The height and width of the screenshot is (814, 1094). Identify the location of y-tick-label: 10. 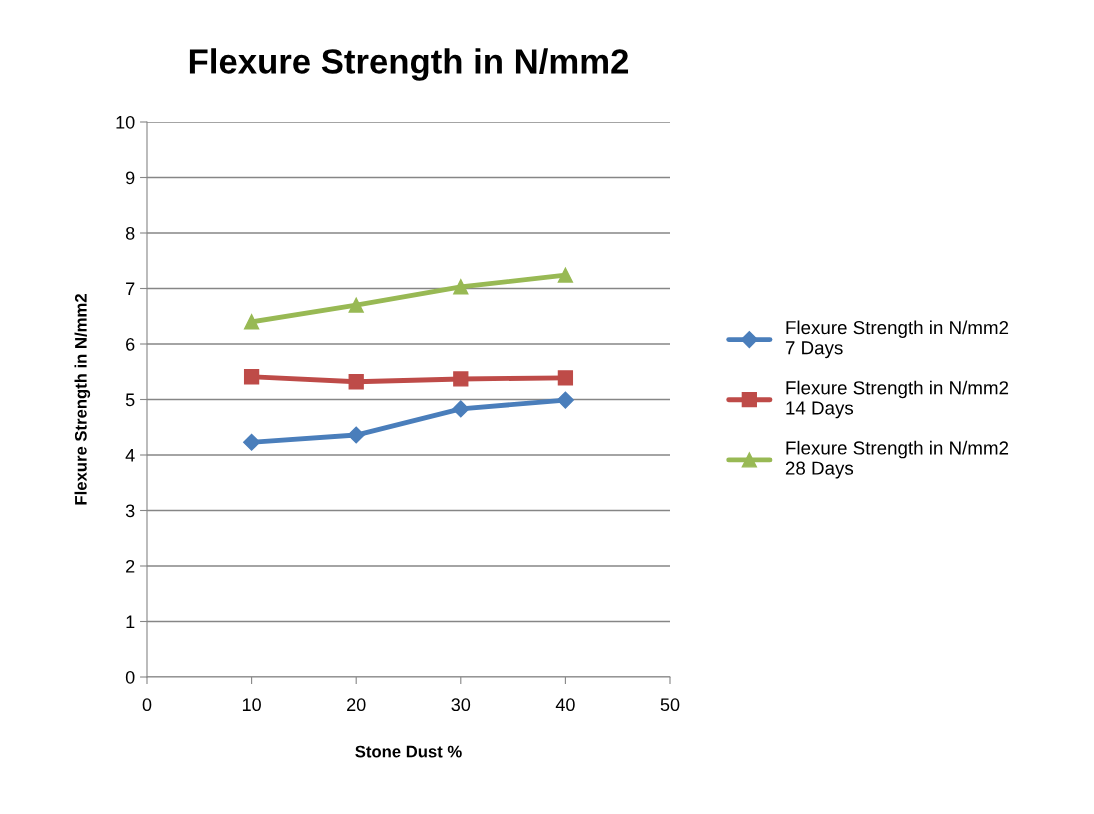
(125, 122).